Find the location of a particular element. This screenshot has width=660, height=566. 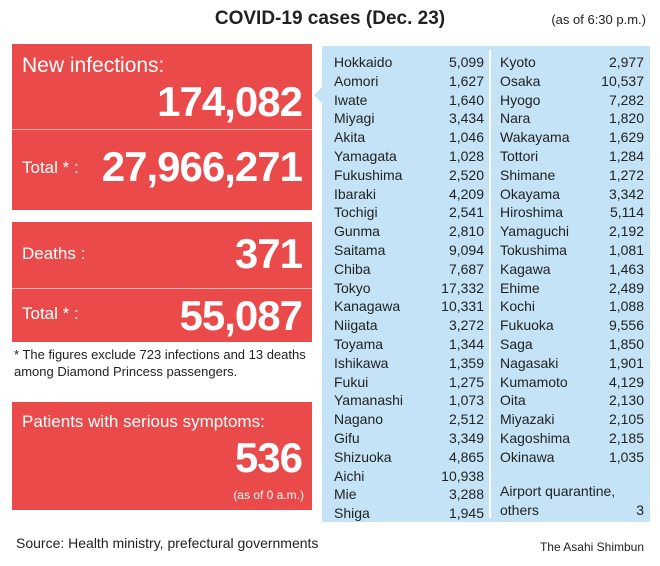

table-row: Yamagata 1,028 is located at coordinates (409, 157).